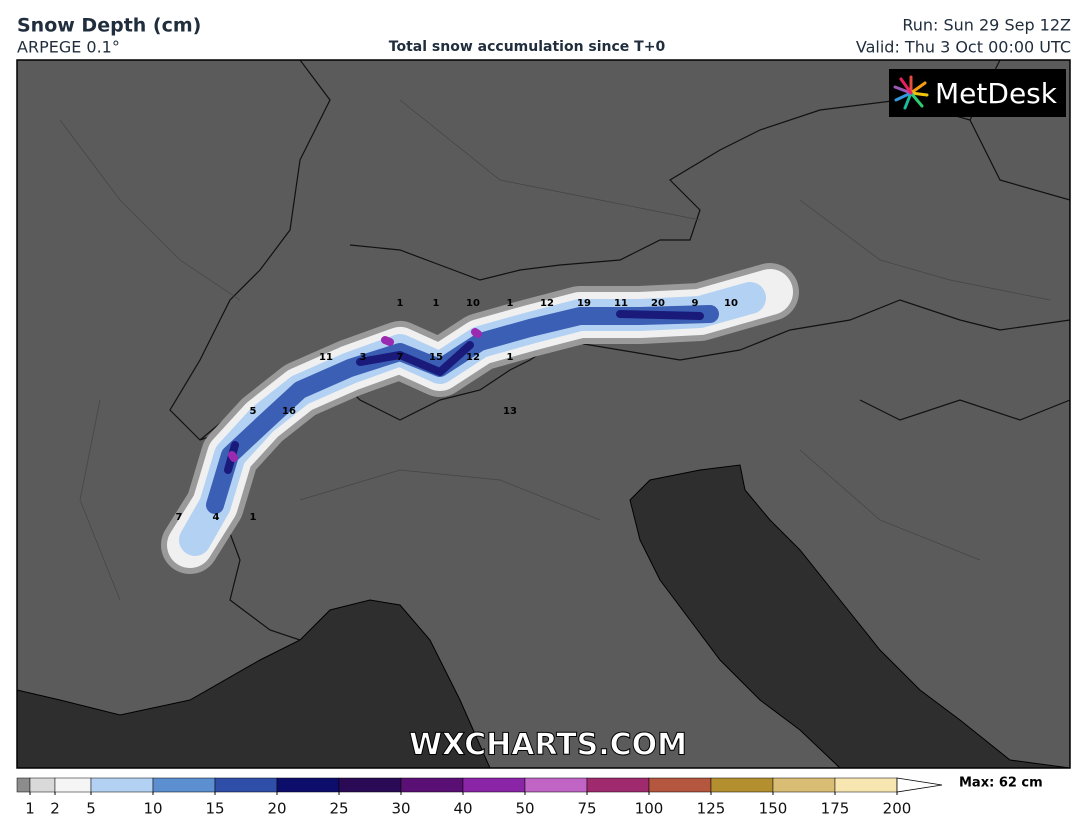 This screenshot has height=839, width=1088. Describe the element at coordinates (911, 92) in the screenshot. I see `logo-mark` at that location.